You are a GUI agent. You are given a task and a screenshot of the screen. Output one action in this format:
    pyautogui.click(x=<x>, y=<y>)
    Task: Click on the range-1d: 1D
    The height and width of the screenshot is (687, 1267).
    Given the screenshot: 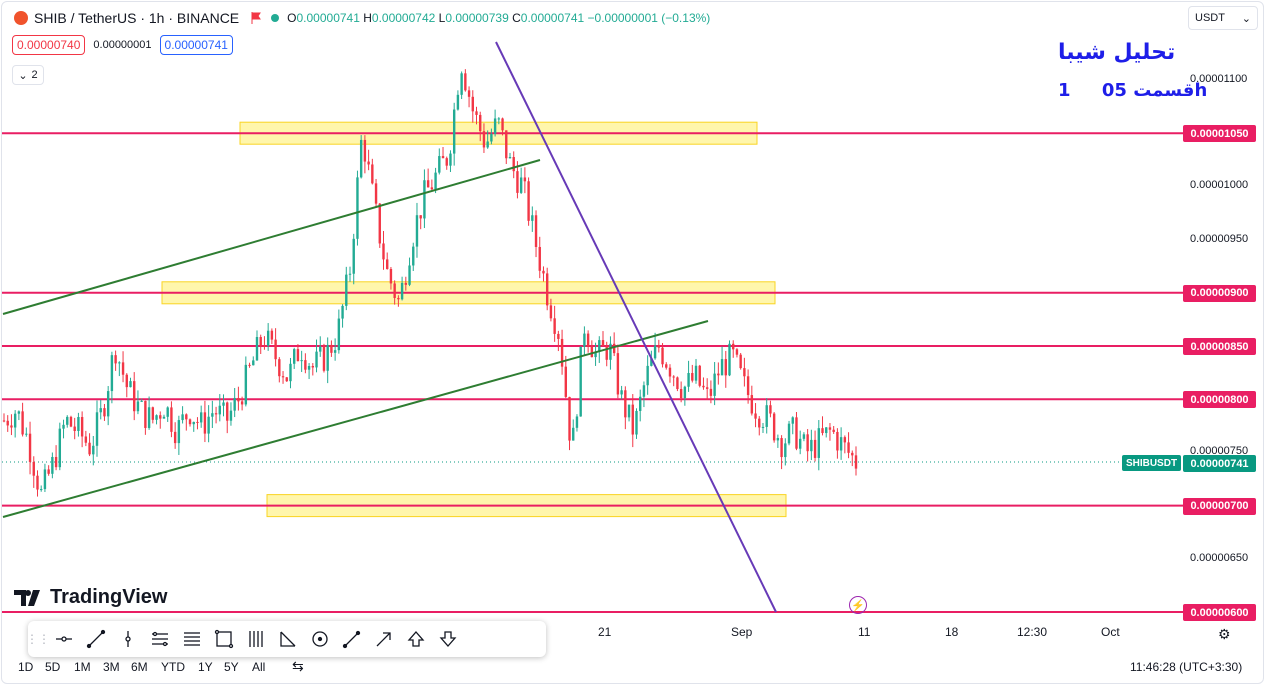 What is the action you would take?
    pyautogui.click(x=26, y=667)
    